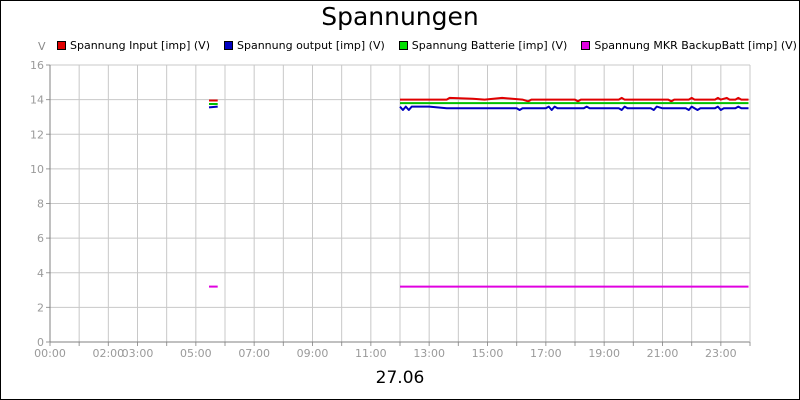 Image resolution: width=800 pixels, height=400 pixels. What do you see at coordinates (489, 45) in the screenshot?
I see `legend-label-batterie: Spannung Batterie [imp] (V)` at bounding box center [489, 45].